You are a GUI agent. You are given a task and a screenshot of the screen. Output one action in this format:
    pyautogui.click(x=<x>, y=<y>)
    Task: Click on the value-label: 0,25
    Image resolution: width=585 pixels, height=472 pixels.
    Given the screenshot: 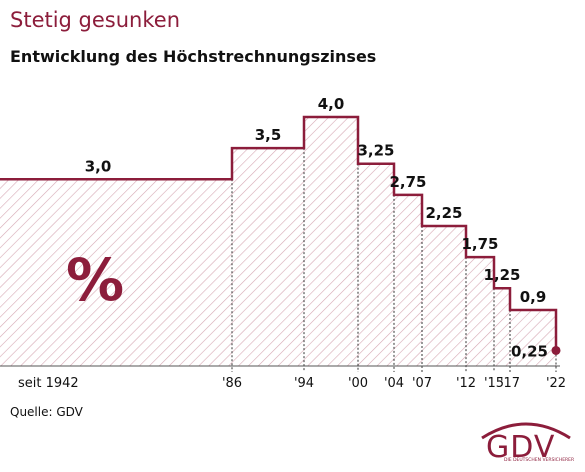 What is the action you would take?
    pyautogui.click(x=529, y=351)
    